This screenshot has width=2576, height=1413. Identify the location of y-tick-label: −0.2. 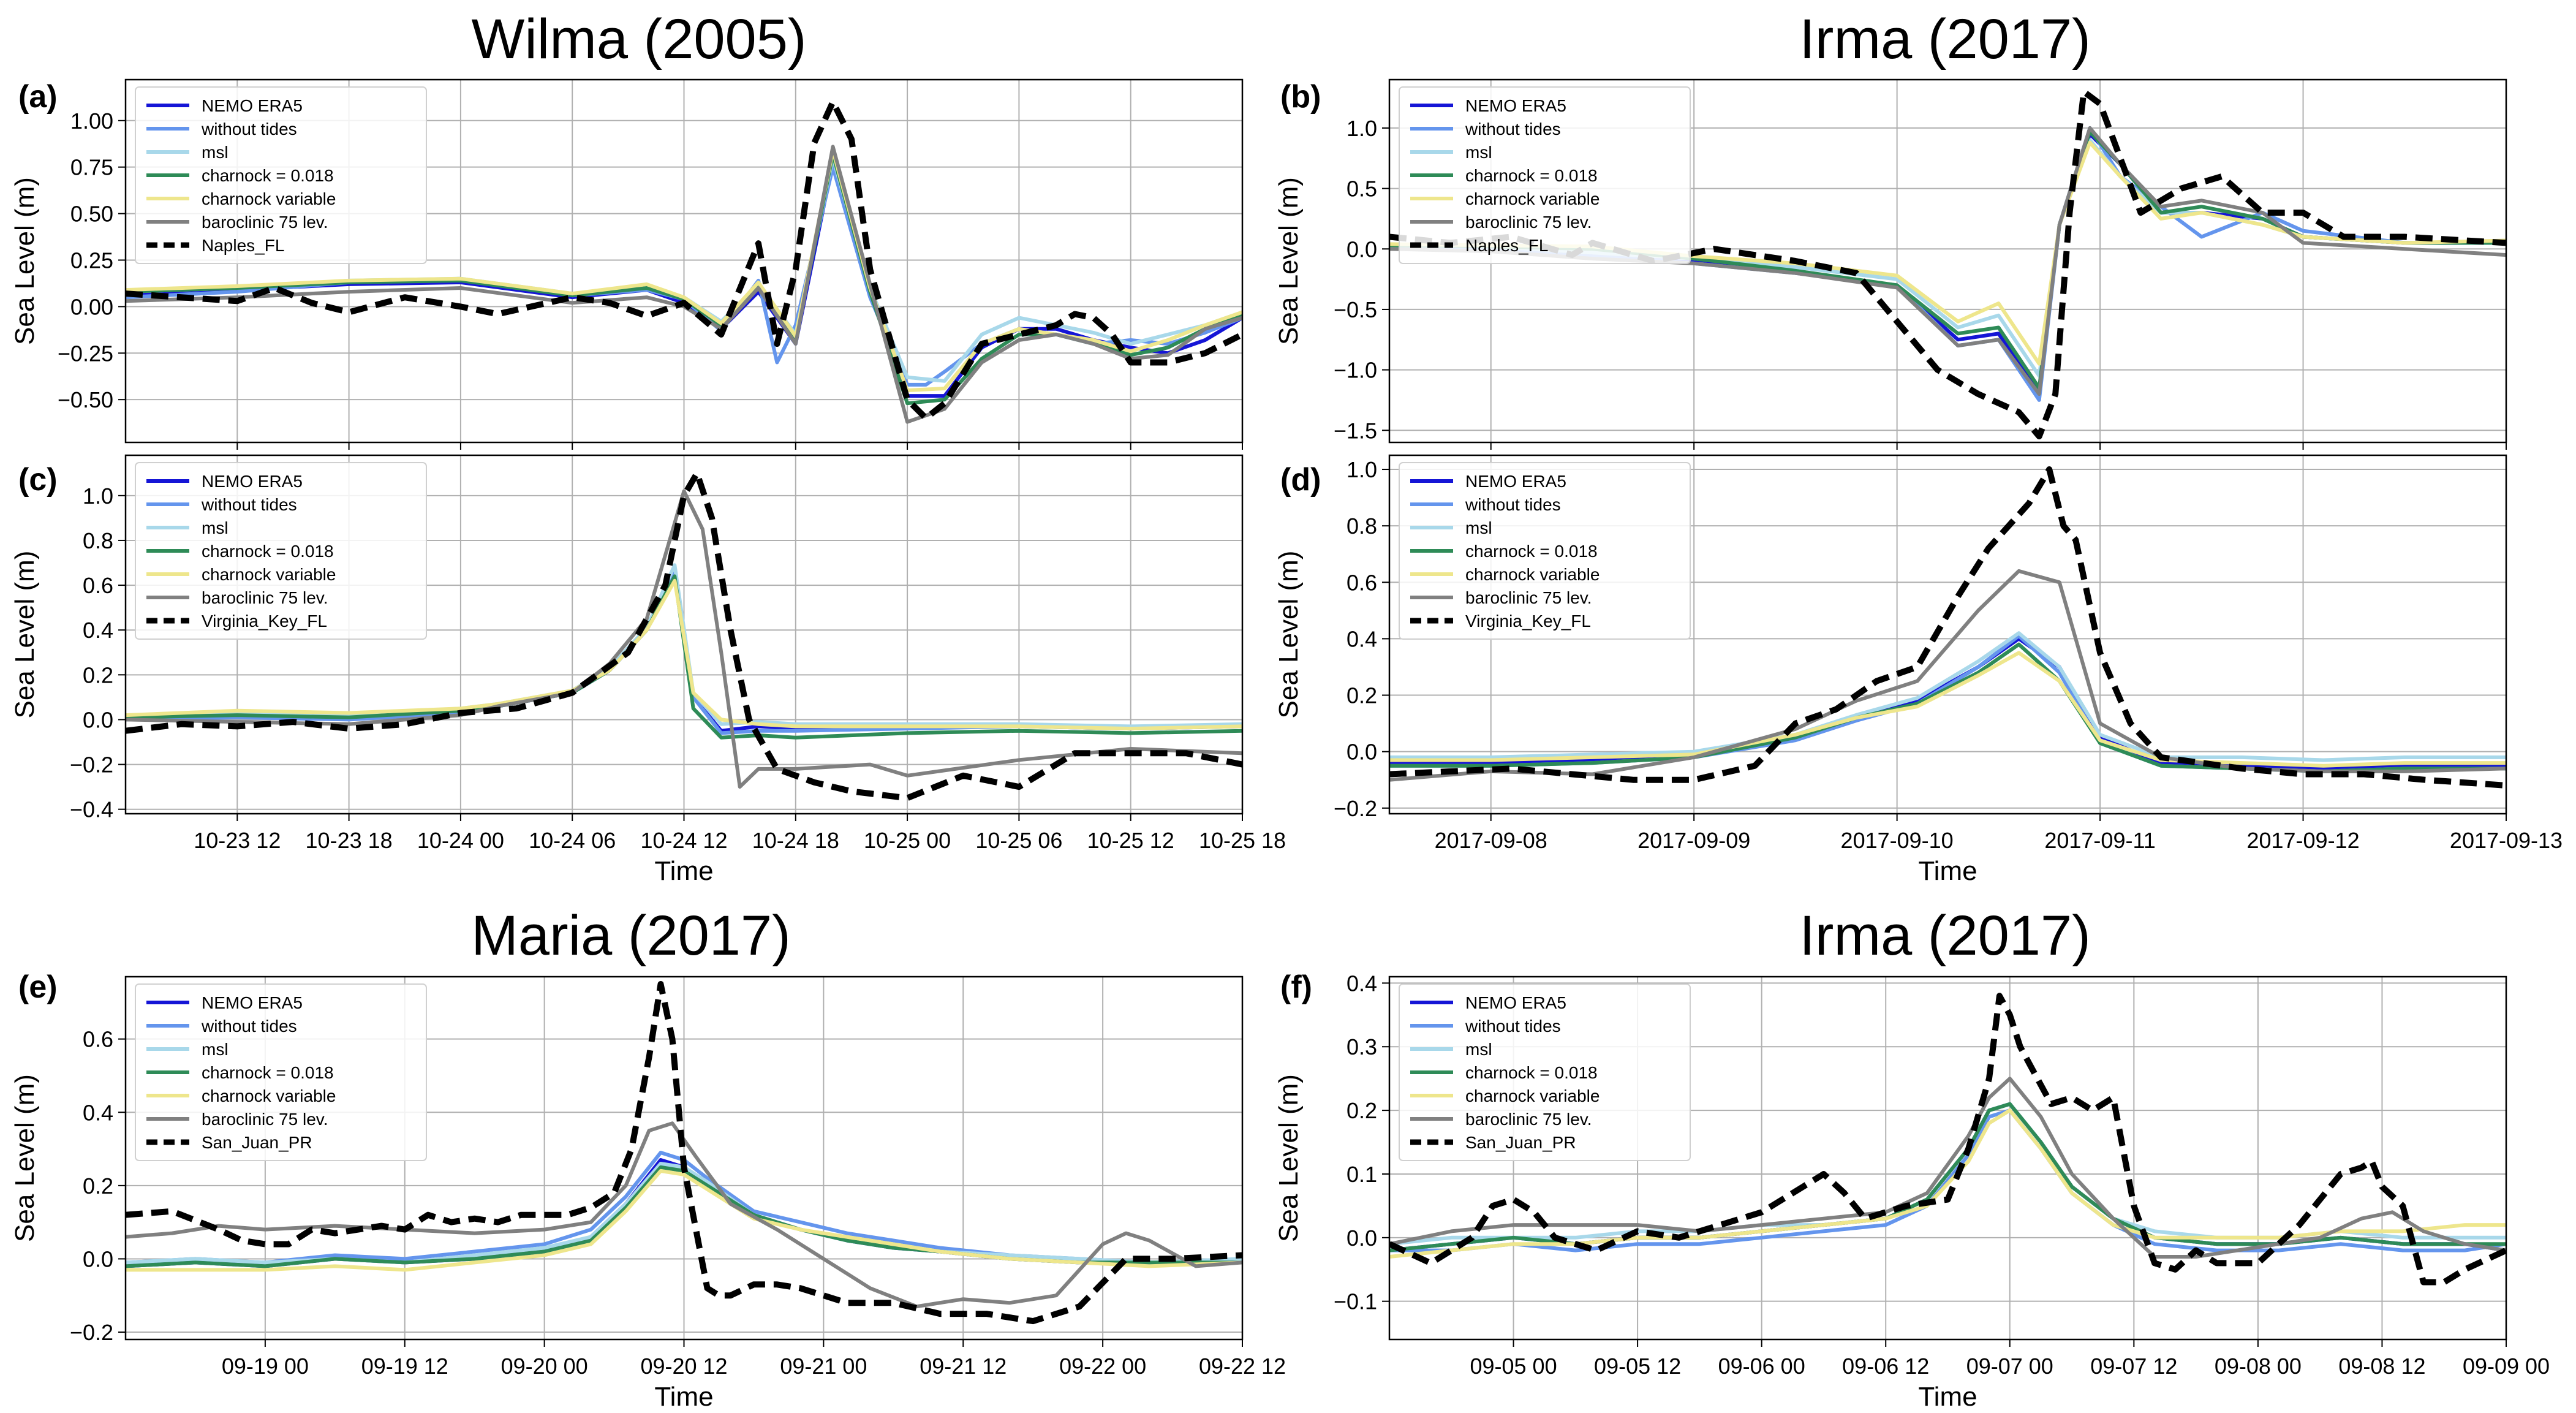
(91, 1332).